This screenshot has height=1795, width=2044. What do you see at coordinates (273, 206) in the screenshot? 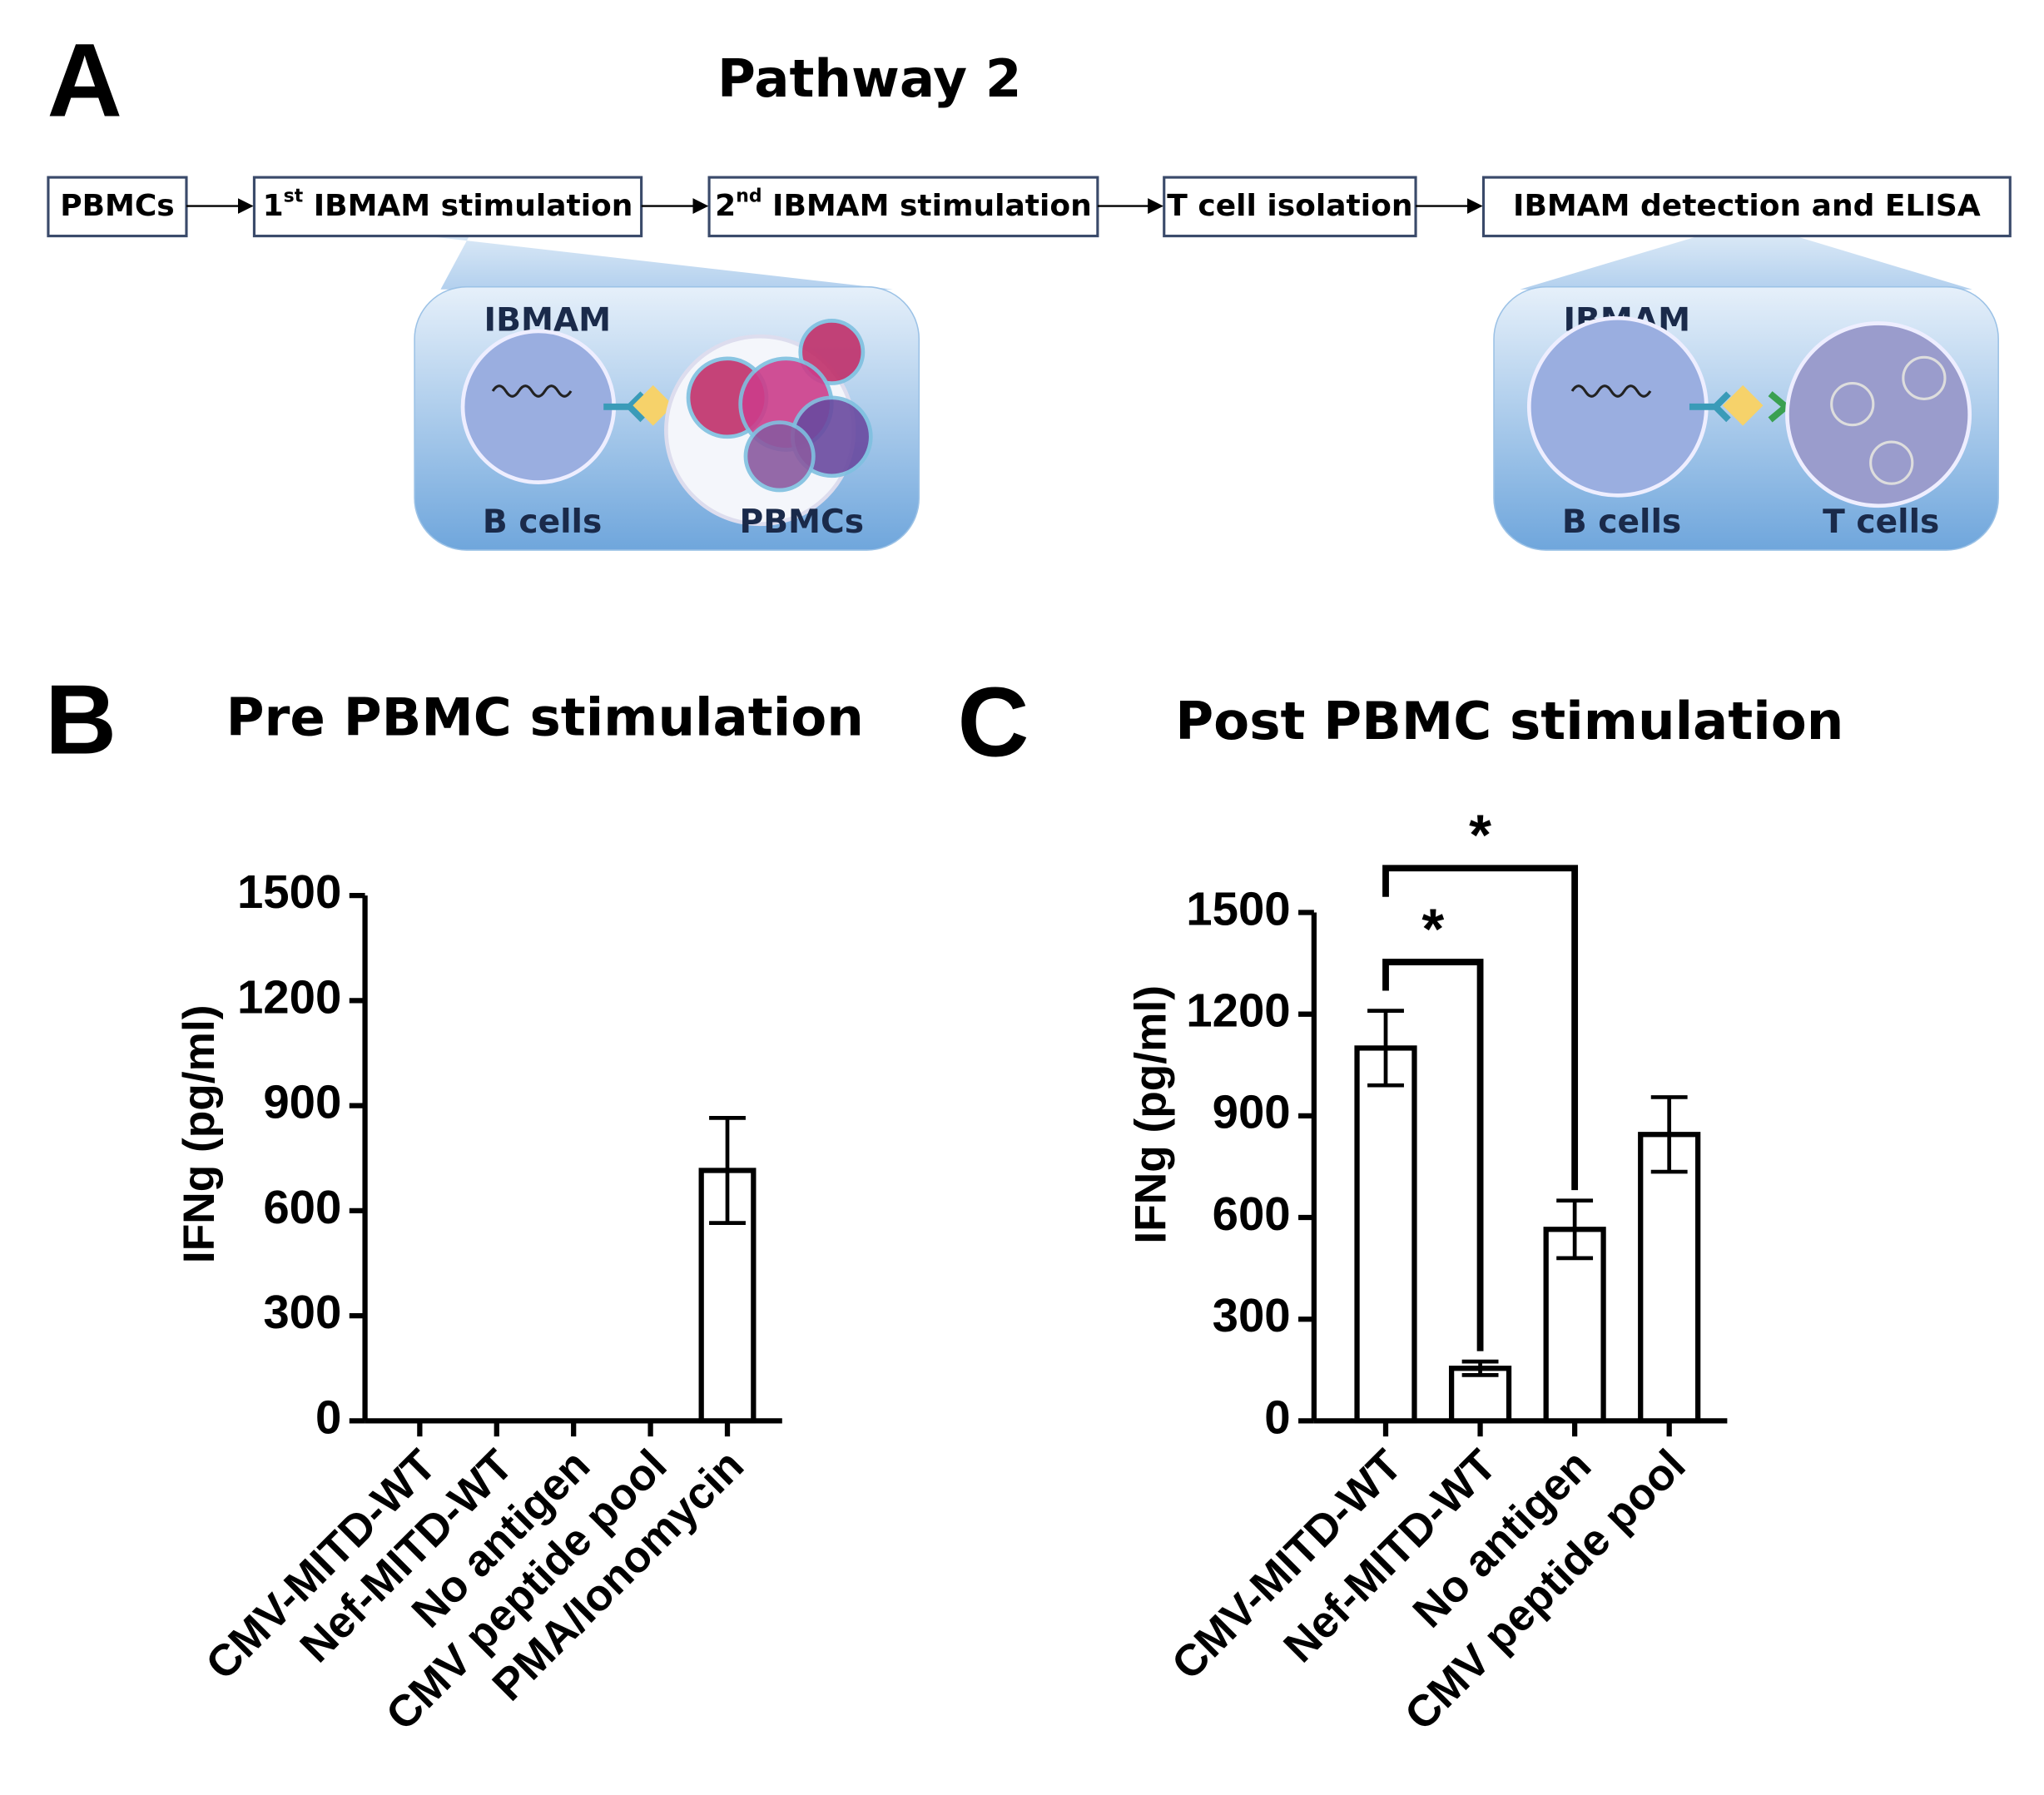
I see `step-number: 1` at bounding box center [273, 206].